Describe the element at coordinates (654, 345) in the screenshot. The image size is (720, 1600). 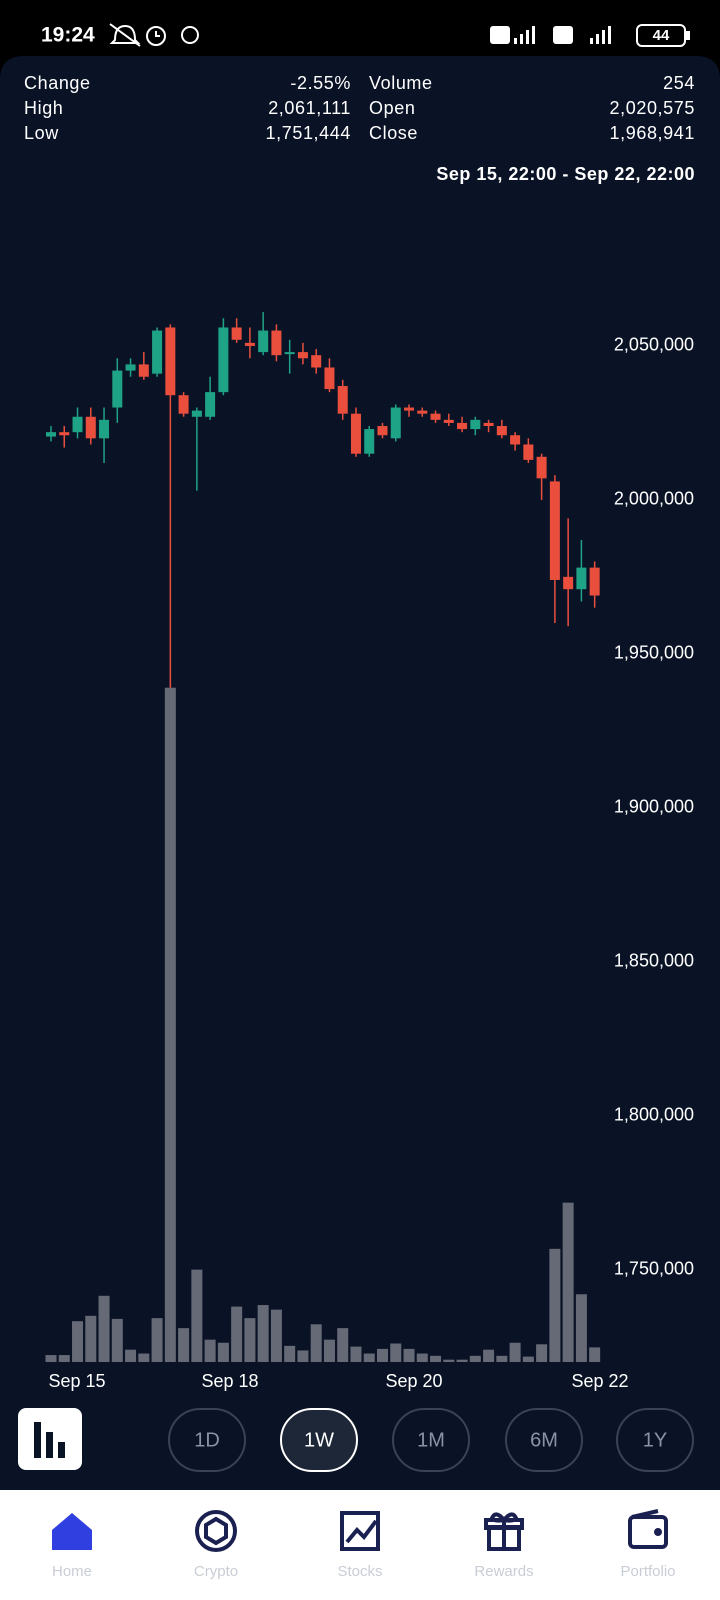
I see `y-tick-label: 2,050,000` at that location.